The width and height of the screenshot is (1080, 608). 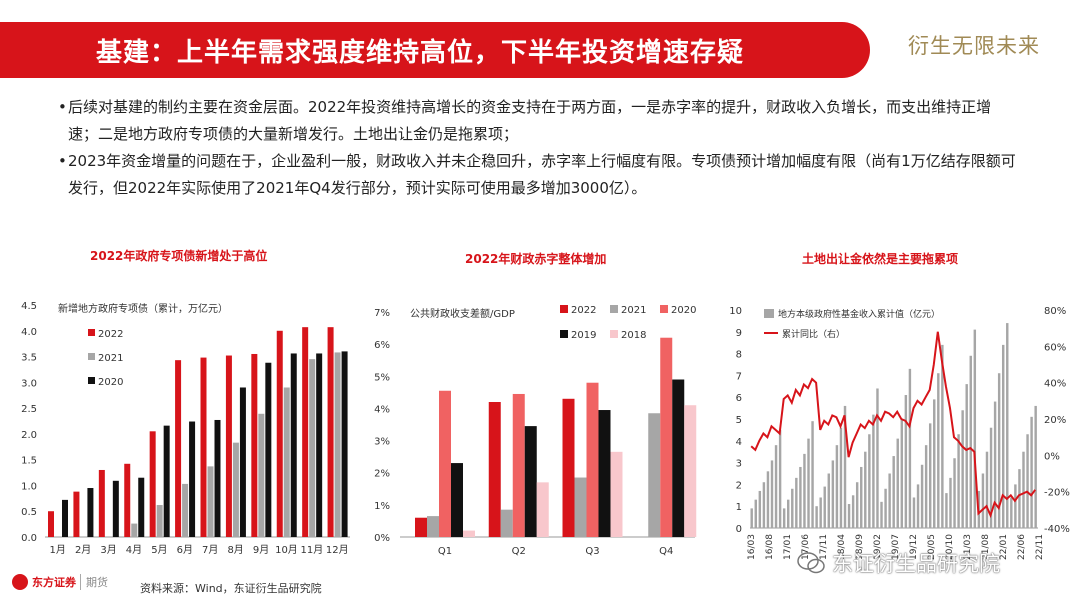 What do you see at coordinates (893, 425) in the screenshot?
I see `line-yoy` at bounding box center [893, 425].